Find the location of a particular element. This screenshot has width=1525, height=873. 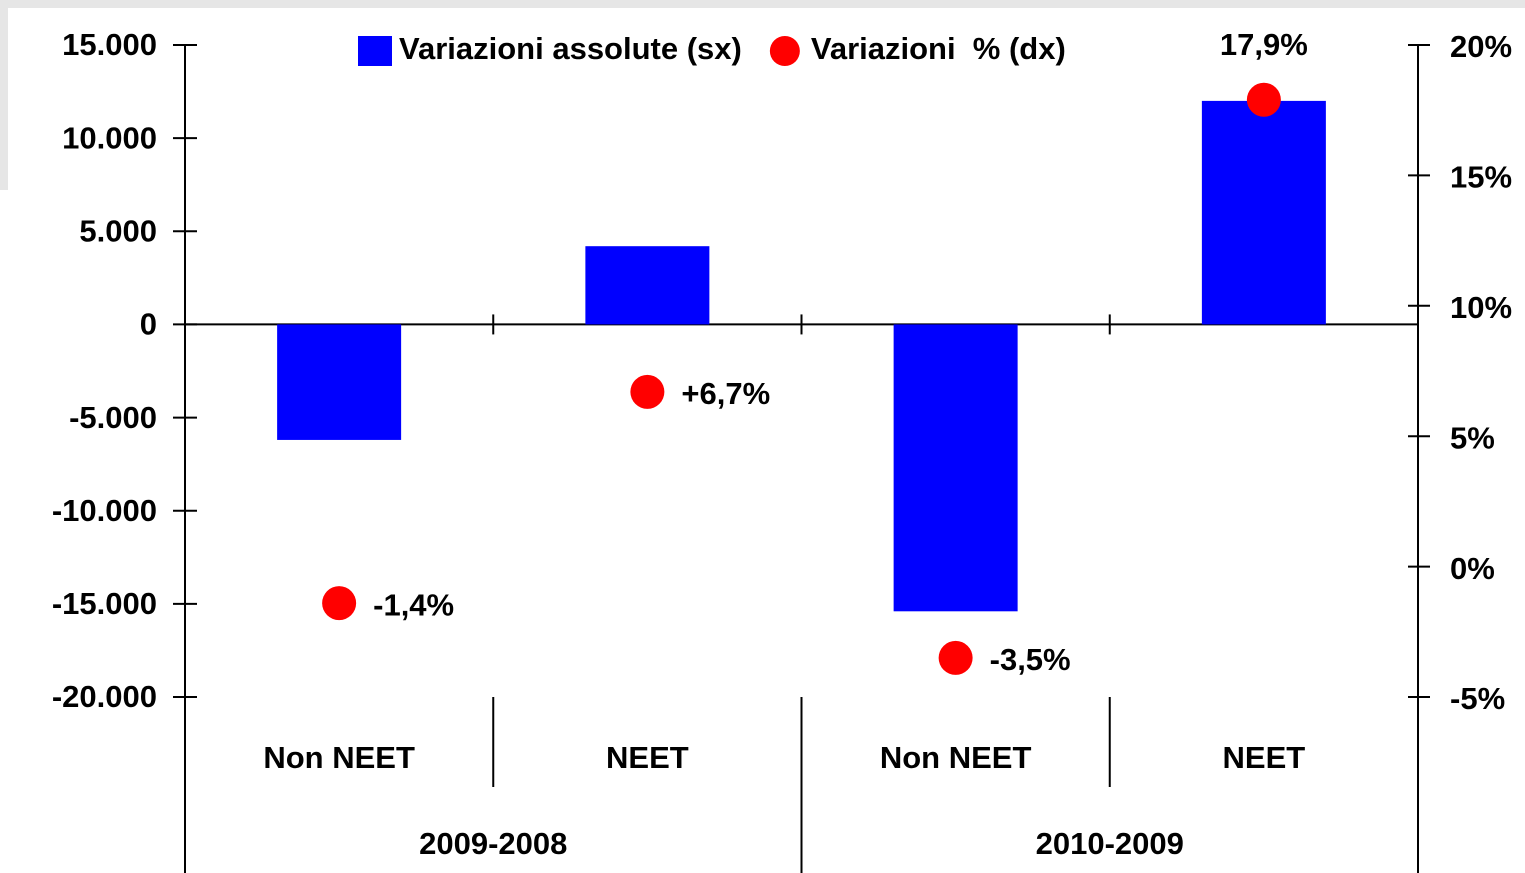

y2-tick-label: 0% is located at coordinates (1472, 568).